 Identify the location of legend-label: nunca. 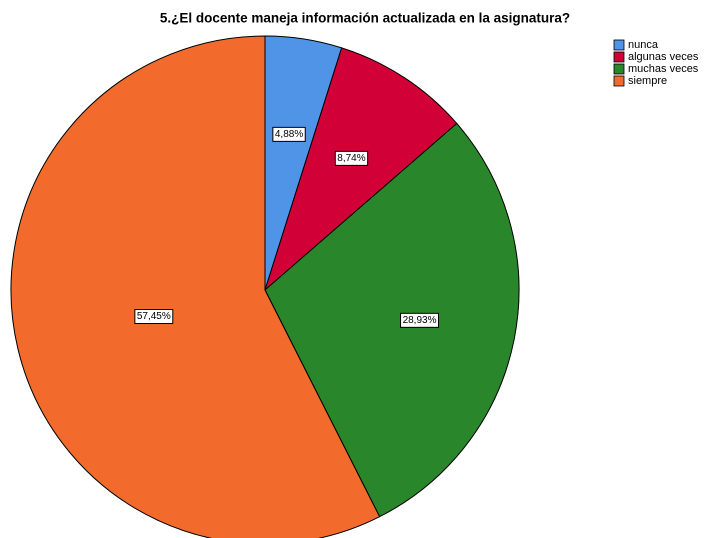
(643, 45).